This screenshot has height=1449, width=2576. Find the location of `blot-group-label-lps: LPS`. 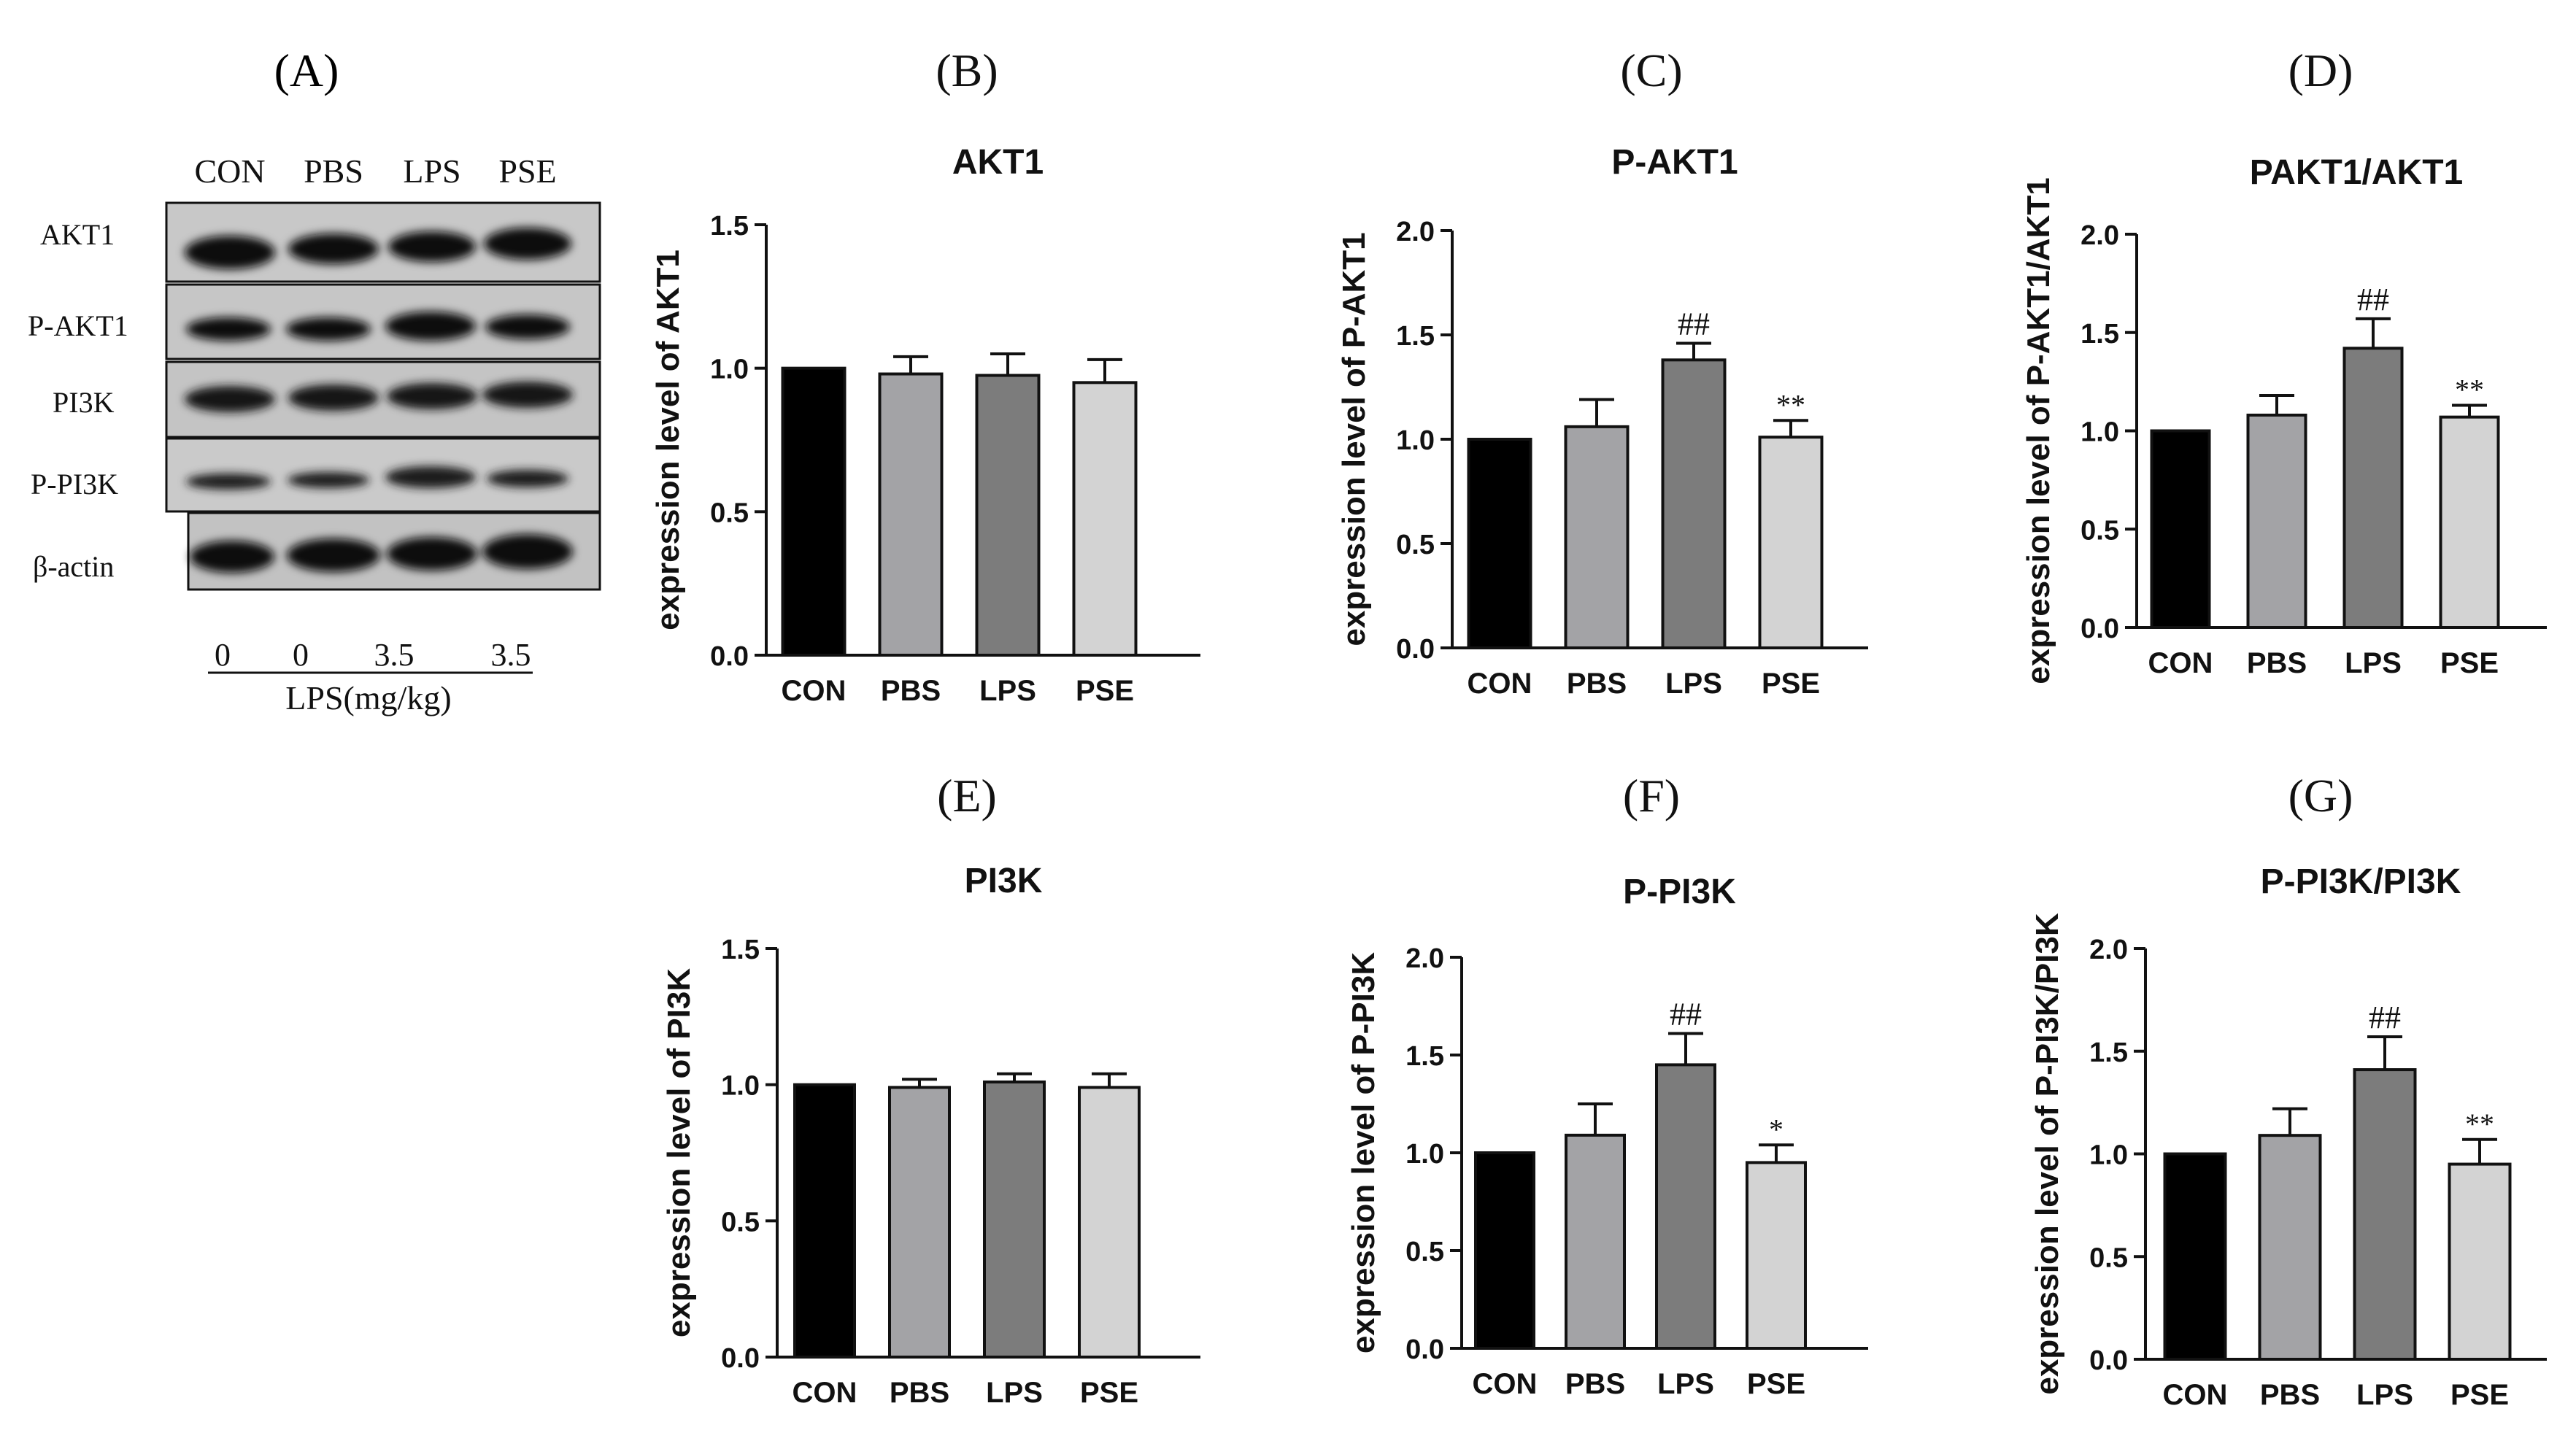

blot-group-label-lps: LPS is located at coordinates (431, 171).